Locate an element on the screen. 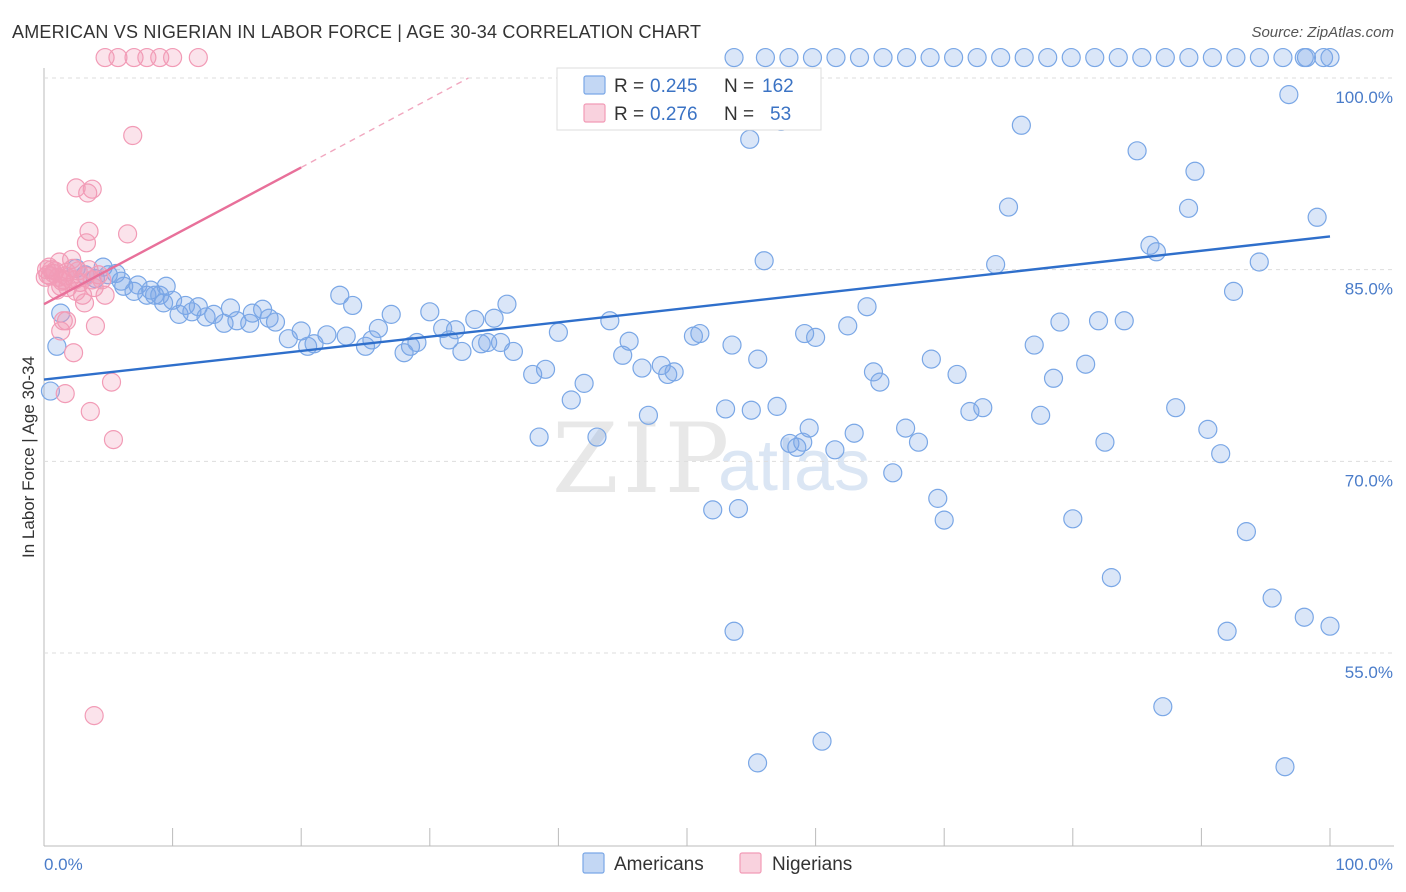 Image resolution: width=1406 pixels, height=892 pixels. legend-r-value-americans: 0.245 is located at coordinates (674, 86).